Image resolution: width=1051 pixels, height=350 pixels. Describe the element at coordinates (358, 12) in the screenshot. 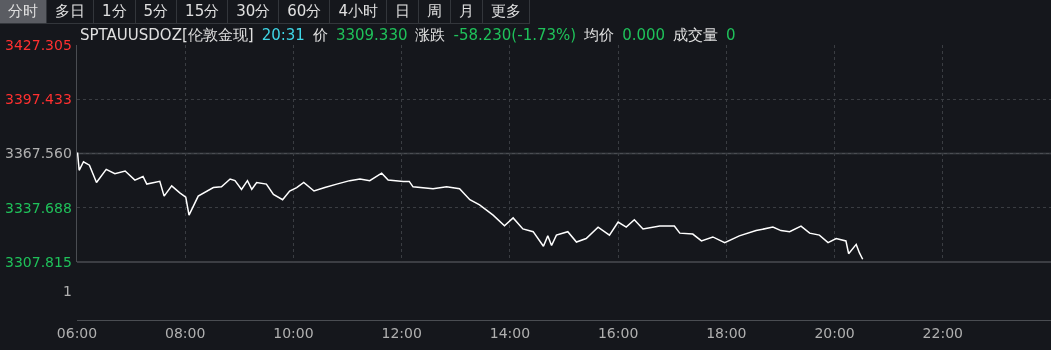

I see `text: 4小时` at that location.